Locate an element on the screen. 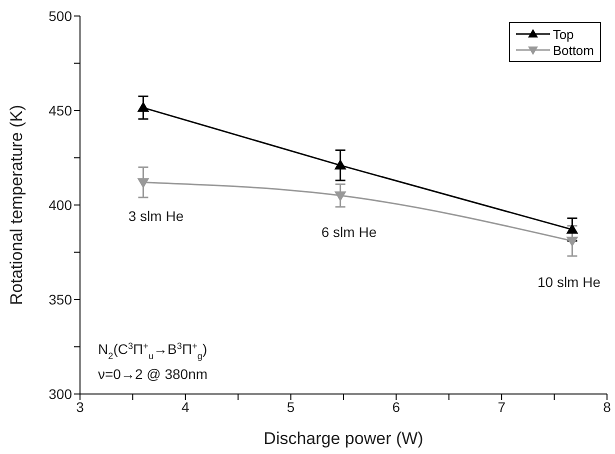 This screenshot has width=615, height=454. y-tick-label: 450 is located at coordinates (60, 110).